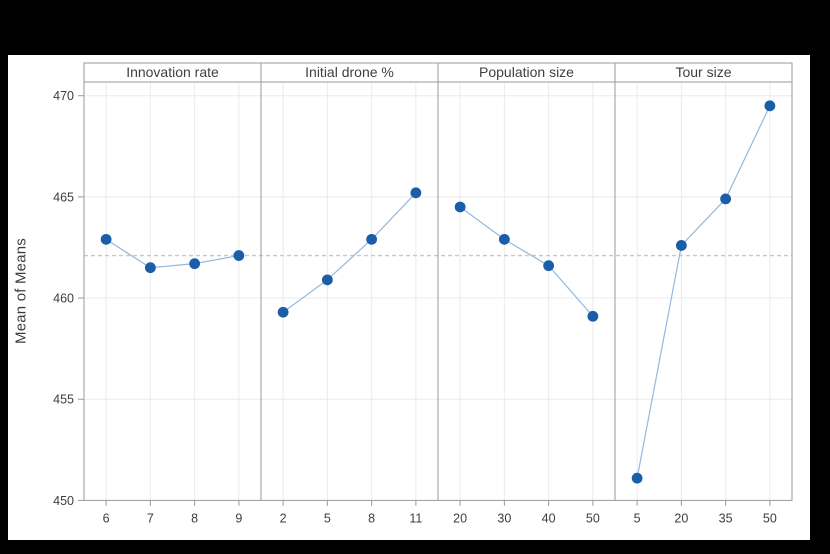  I want to click on panel-header-label: Population size, so click(526, 72).